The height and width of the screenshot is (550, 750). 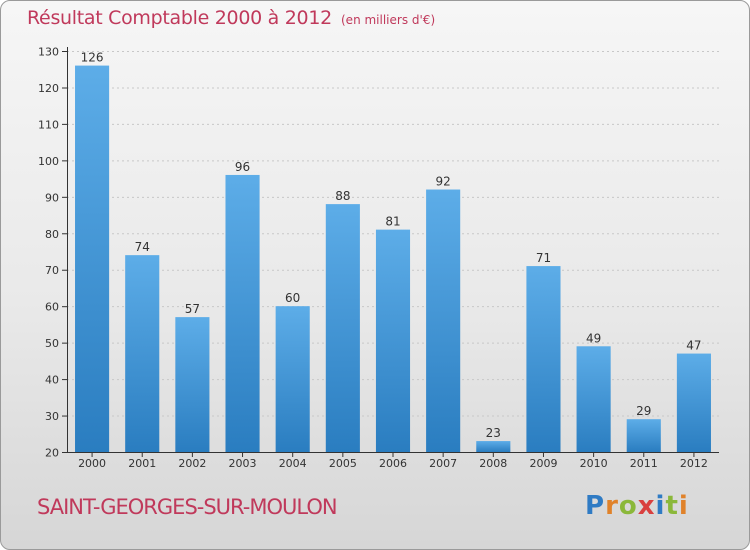 I want to click on x-tick-label-2000: 2000, so click(x=92, y=463).